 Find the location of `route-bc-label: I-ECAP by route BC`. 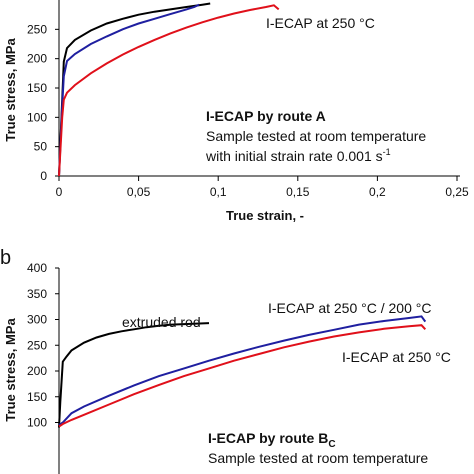

route-bc-label: I-ECAP by route BC is located at coordinates (272, 440).